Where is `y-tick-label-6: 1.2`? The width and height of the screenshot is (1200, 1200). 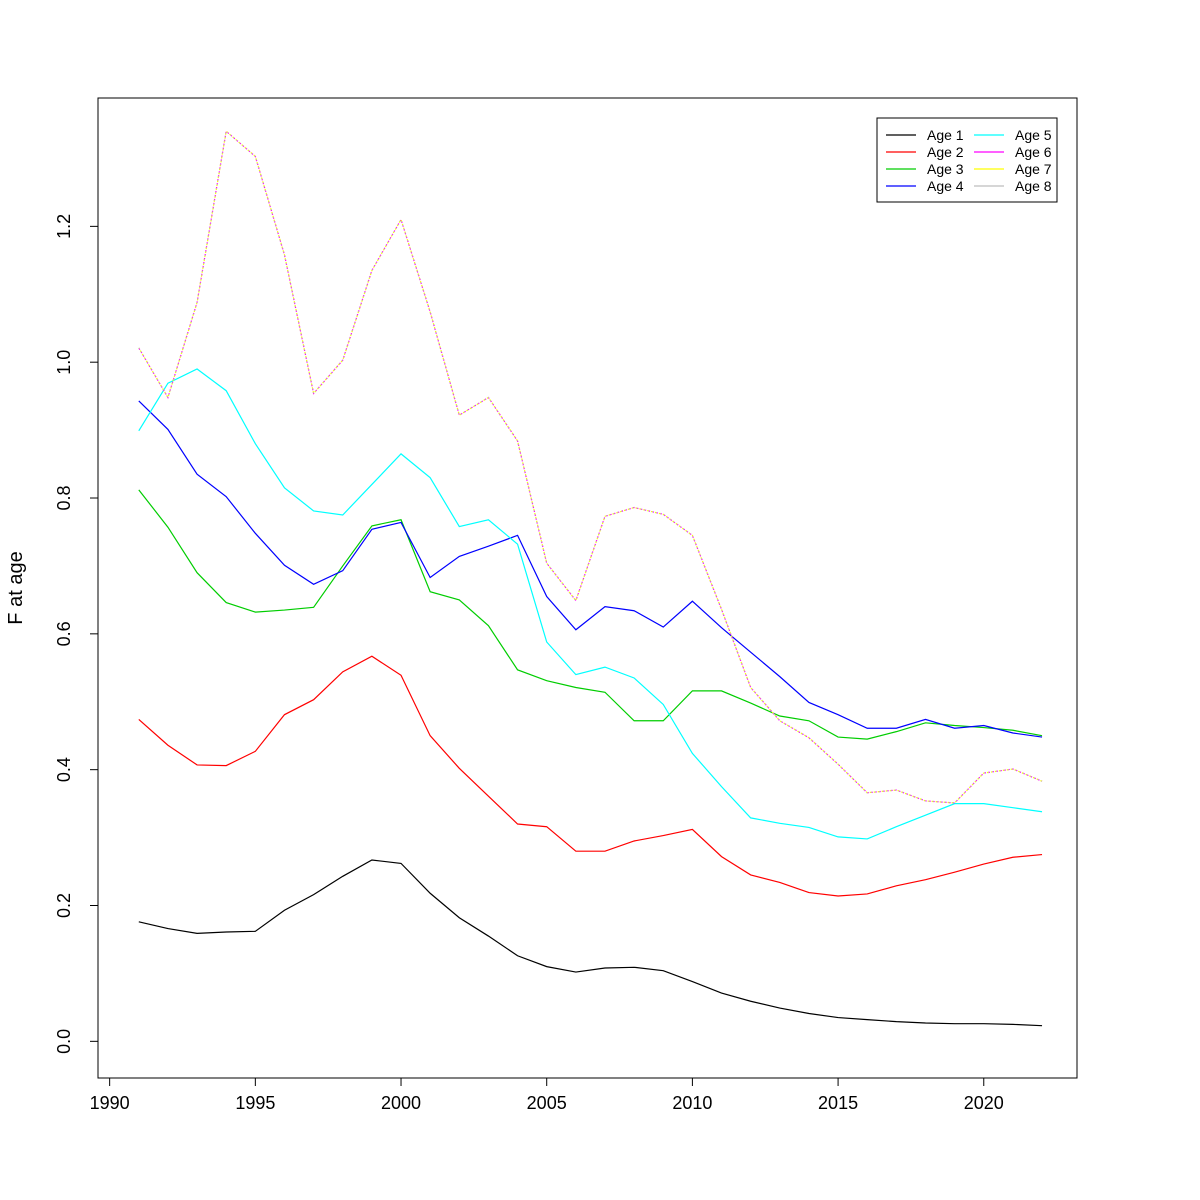
y-tick-label-6: 1.2 is located at coordinates (64, 226).